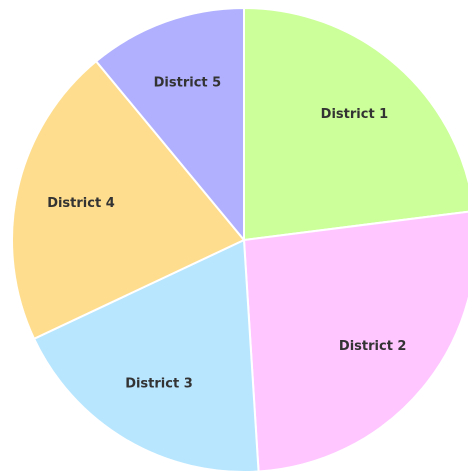 This screenshot has height=472, width=468. What do you see at coordinates (373, 346) in the screenshot?
I see `slice-label: District 2` at bounding box center [373, 346].